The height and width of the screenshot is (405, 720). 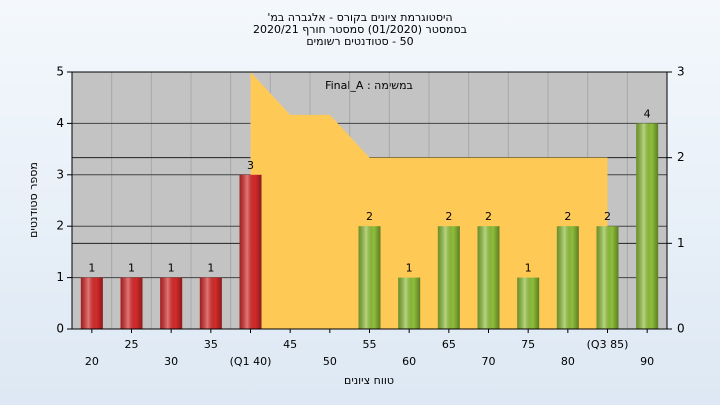 What do you see at coordinates (290, 344) in the screenshot?
I see `x-tick-label: 45` at bounding box center [290, 344].